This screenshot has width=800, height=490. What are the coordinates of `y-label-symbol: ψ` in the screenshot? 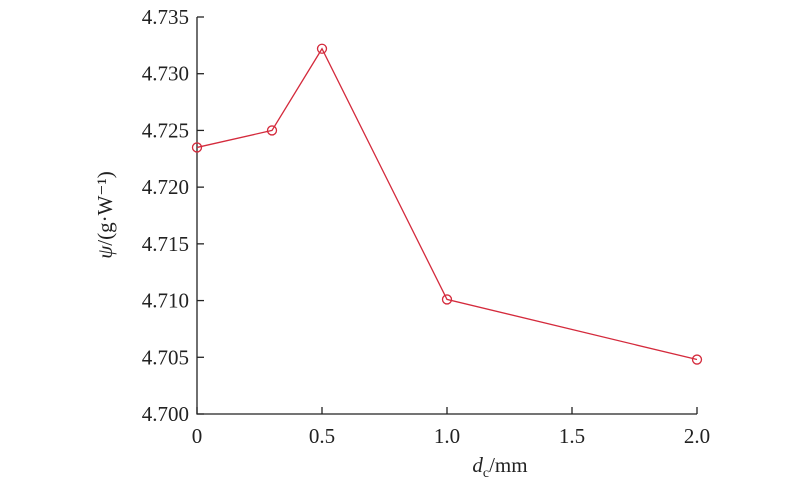 It's located at (105, 252).